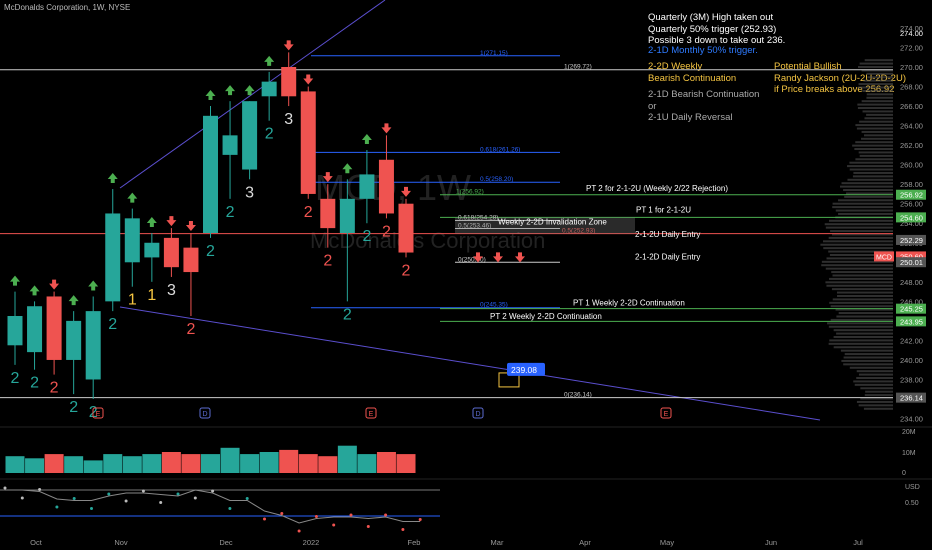  I want to click on callout-label: 239.08, so click(524, 370).